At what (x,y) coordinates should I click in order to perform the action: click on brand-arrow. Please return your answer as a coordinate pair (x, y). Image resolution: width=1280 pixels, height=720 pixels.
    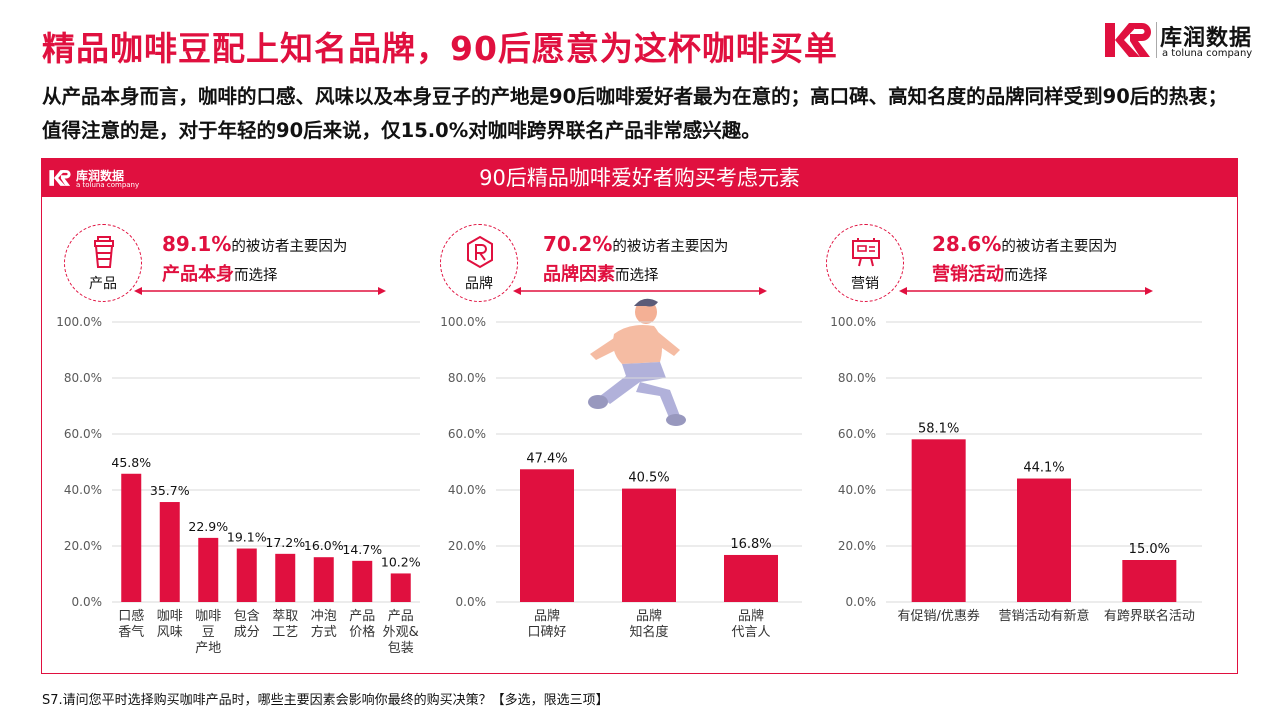
    Looking at the image, I should click on (640, 291).